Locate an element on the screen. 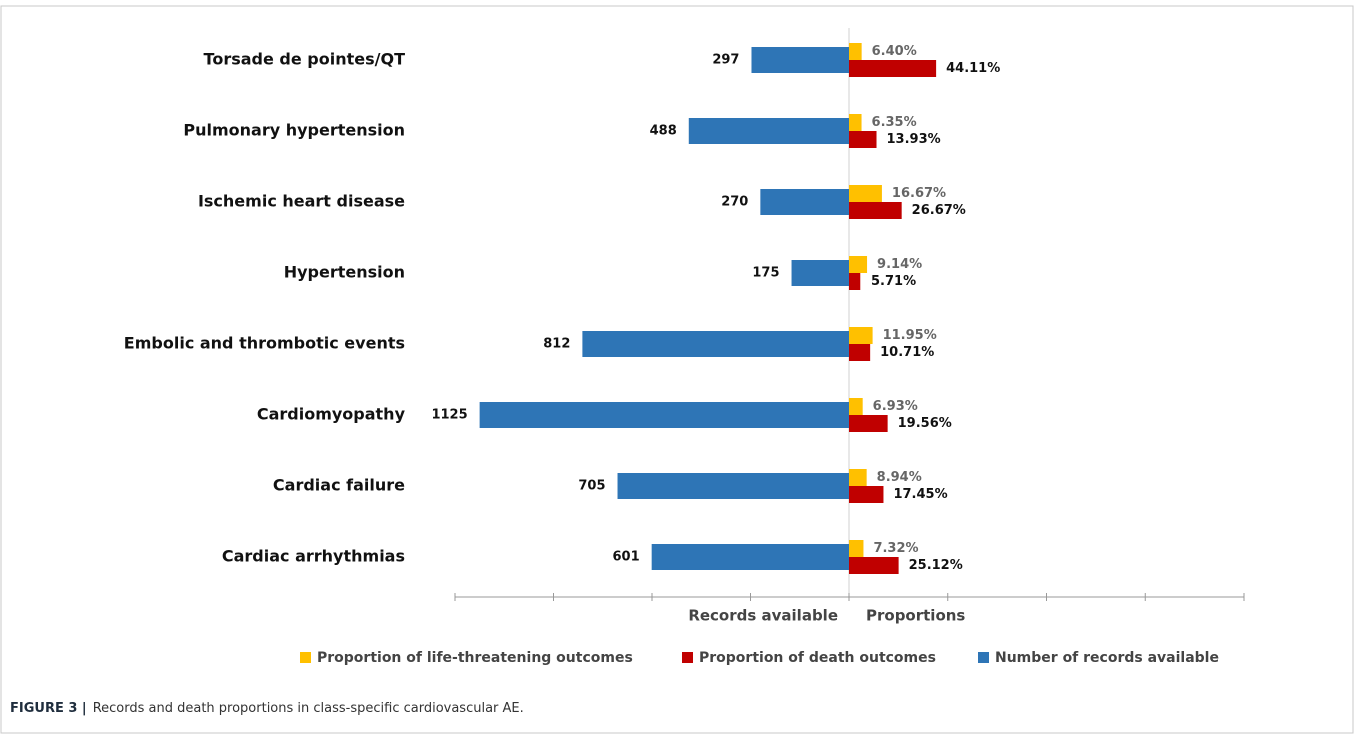 The image size is (1355, 734). value-label: 1125 is located at coordinates (449, 415).